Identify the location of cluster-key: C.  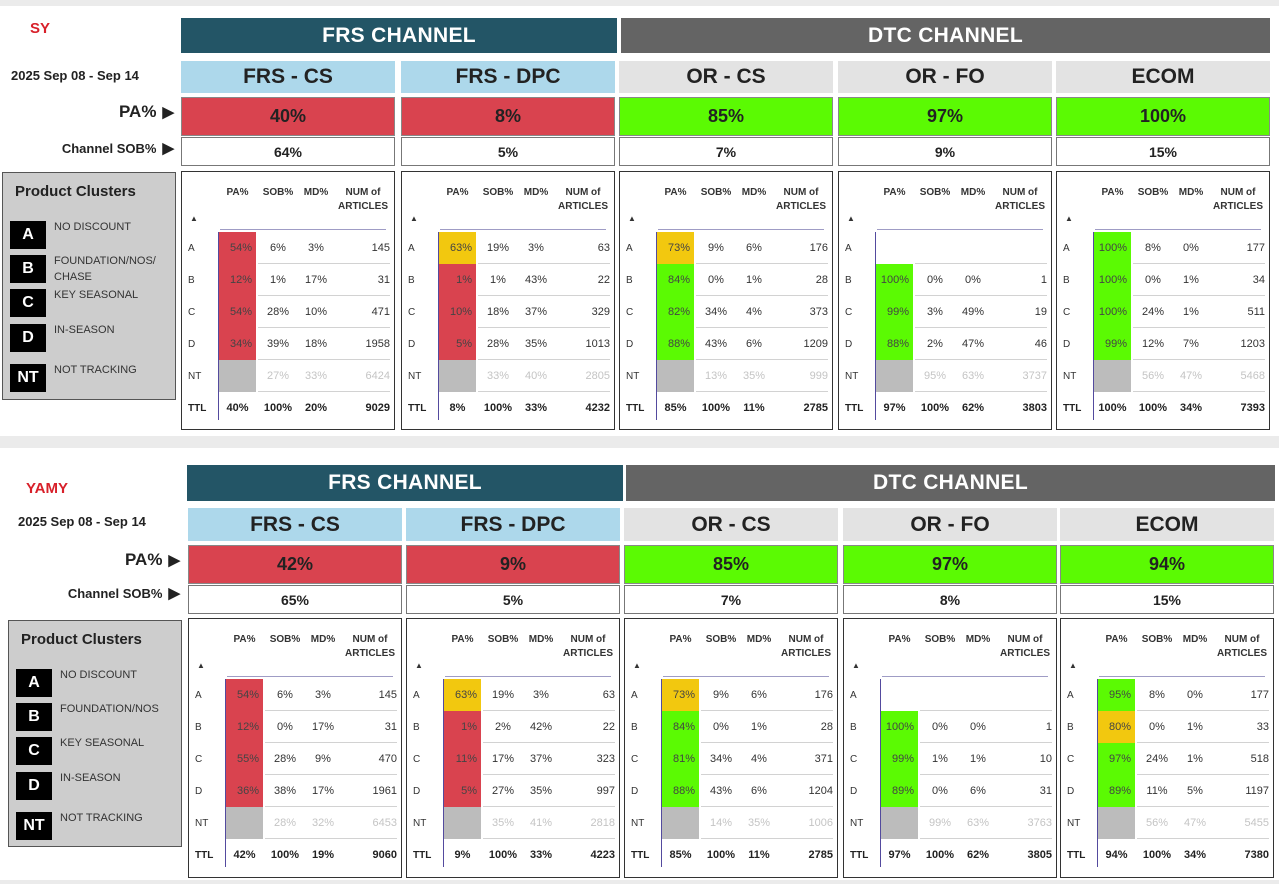
(412, 312).